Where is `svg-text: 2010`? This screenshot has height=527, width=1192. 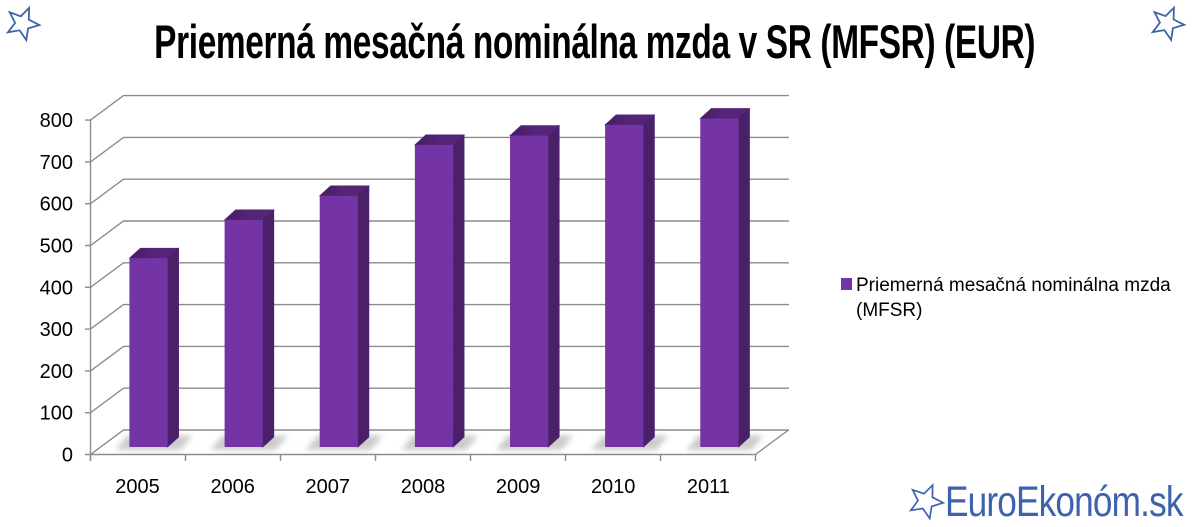
svg-text: 2010 is located at coordinates (613, 487).